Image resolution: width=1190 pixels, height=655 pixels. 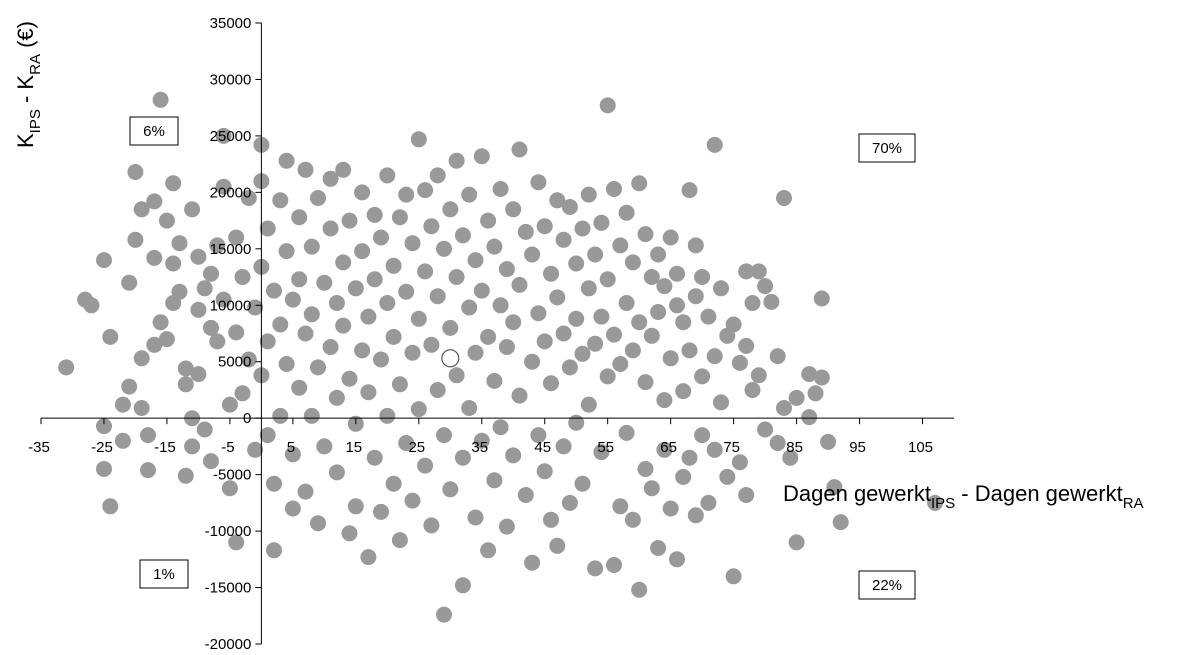 What do you see at coordinates (416, 447) in the screenshot?
I see `x-tick-label: 25` at bounding box center [416, 447].